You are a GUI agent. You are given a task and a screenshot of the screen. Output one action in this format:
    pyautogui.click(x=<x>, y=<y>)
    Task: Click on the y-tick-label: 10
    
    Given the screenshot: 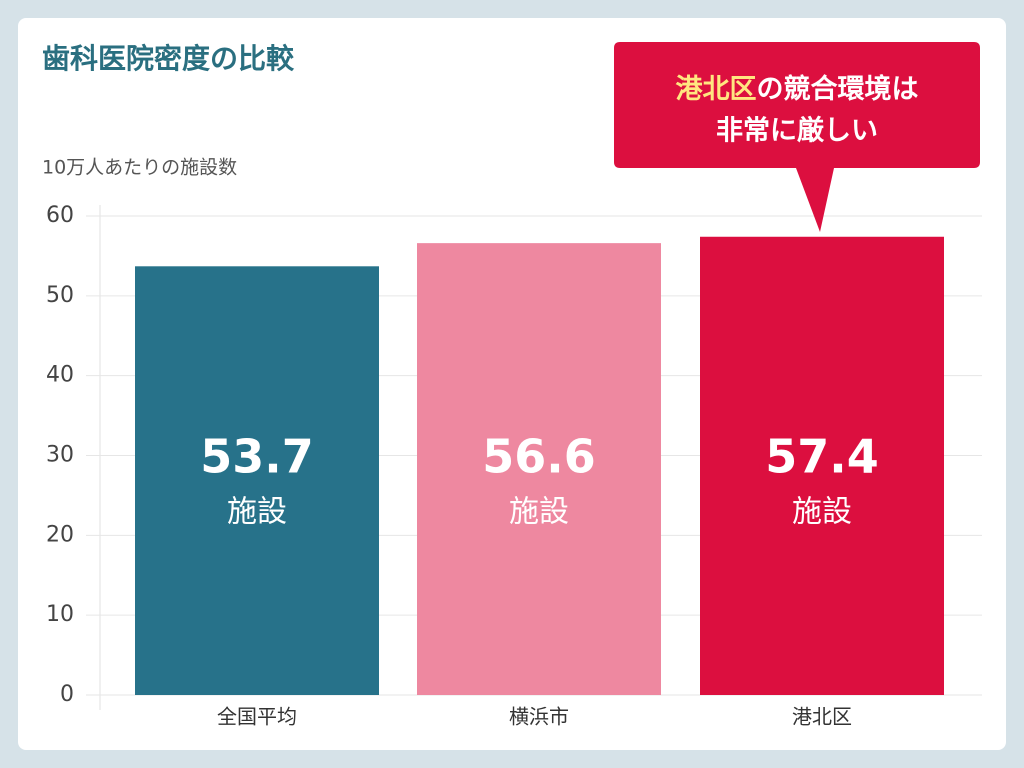 What is the action you would take?
    pyautogui.click(x=60, y=614)
    